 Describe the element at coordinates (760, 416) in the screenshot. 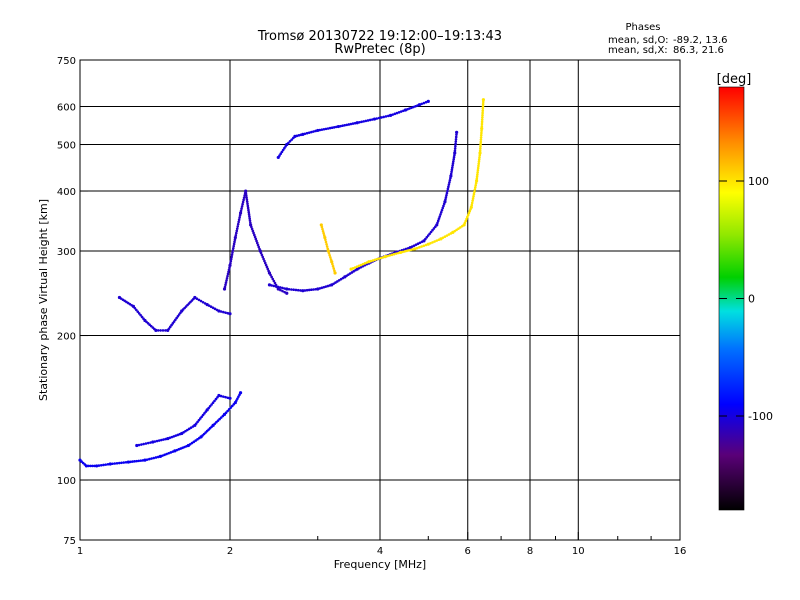

I see `colorbar-tick-label: -100` at that location.